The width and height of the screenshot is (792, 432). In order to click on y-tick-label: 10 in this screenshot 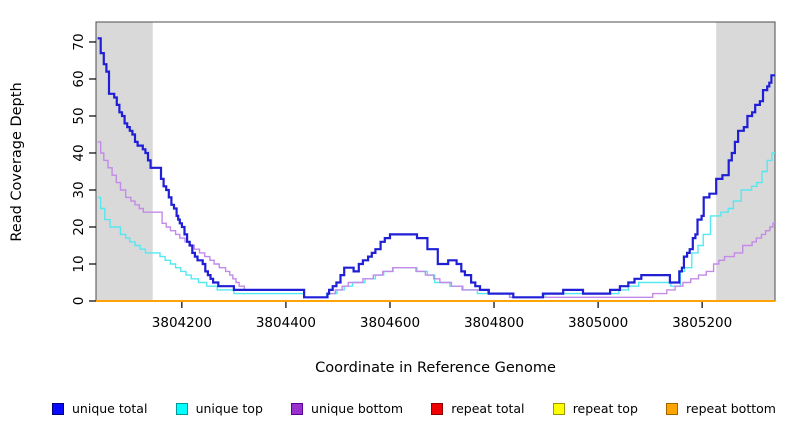, I will do `click(79, 263)`.